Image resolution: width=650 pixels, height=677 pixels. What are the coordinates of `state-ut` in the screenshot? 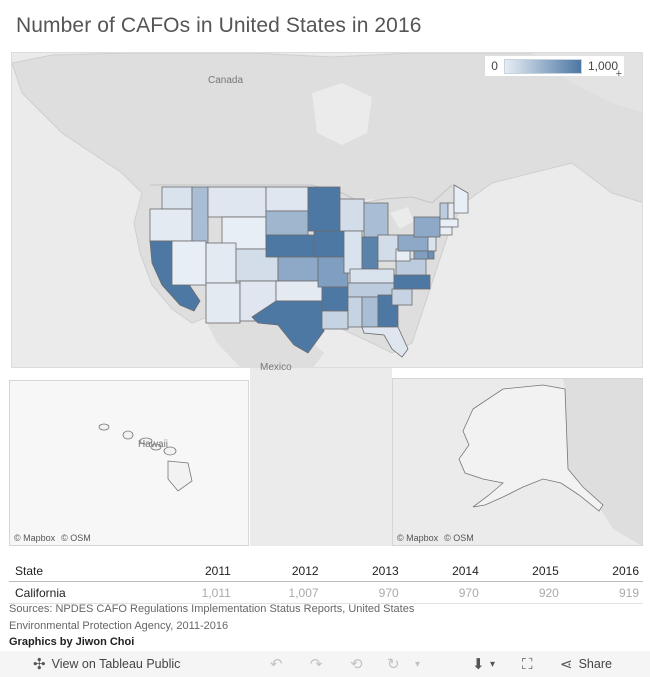 It's located at (221, 263).